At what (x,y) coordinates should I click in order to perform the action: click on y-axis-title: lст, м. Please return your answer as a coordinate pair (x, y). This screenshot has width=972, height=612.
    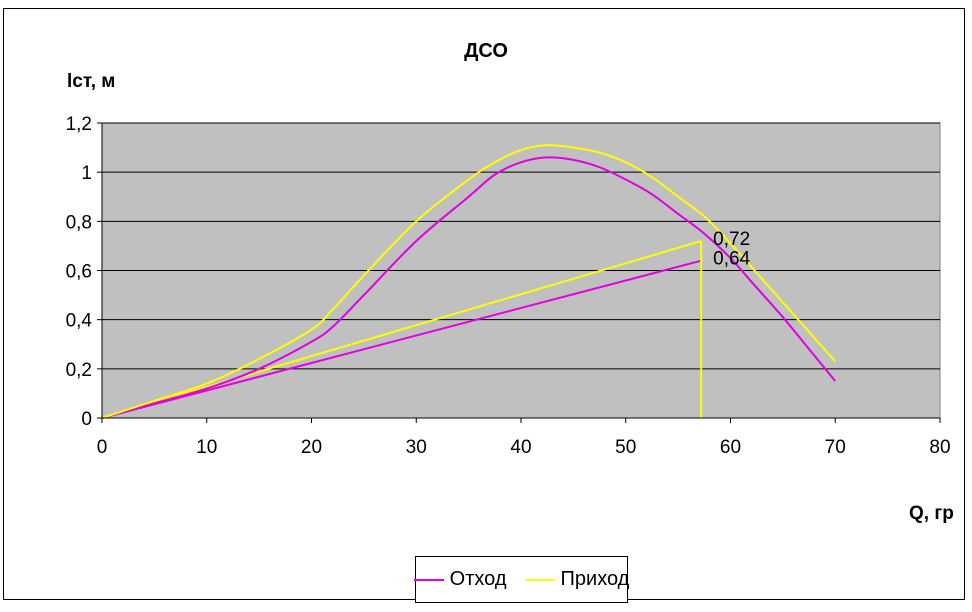
    Looking at the image, I should click on (91, 81).